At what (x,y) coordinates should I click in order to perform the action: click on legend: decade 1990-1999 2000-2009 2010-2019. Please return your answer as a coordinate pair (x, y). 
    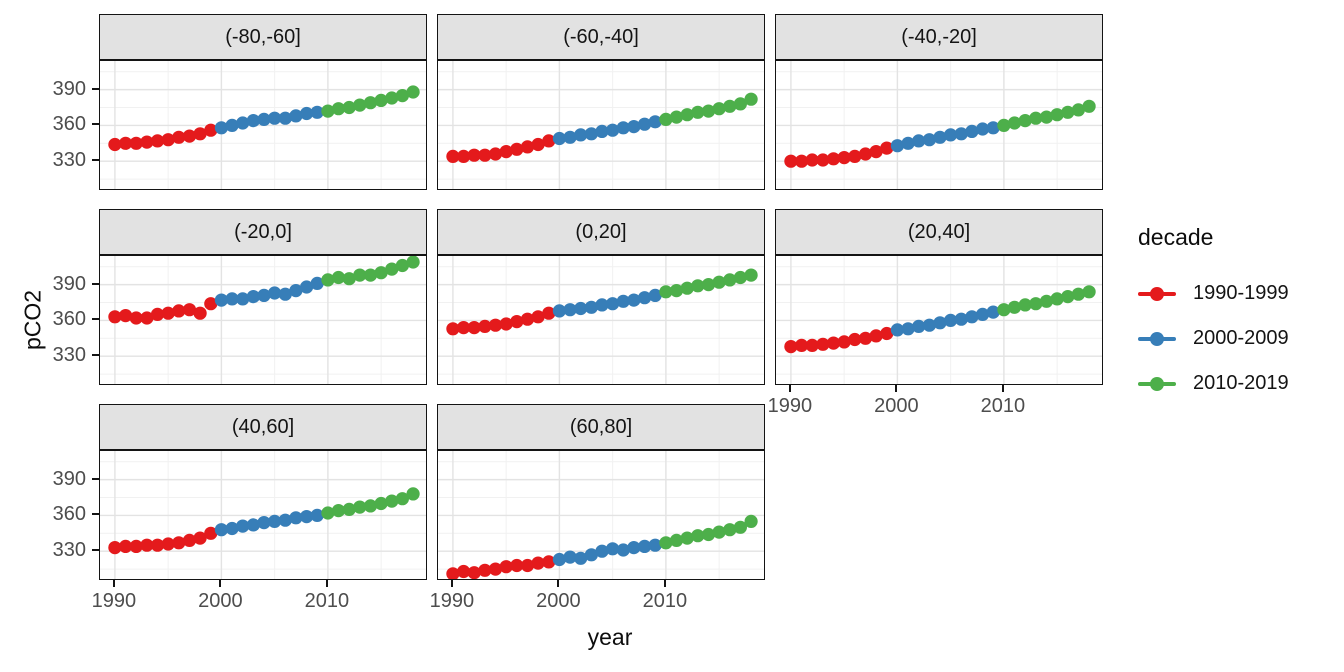
    Looking at the image, I should click on (1213, 315).